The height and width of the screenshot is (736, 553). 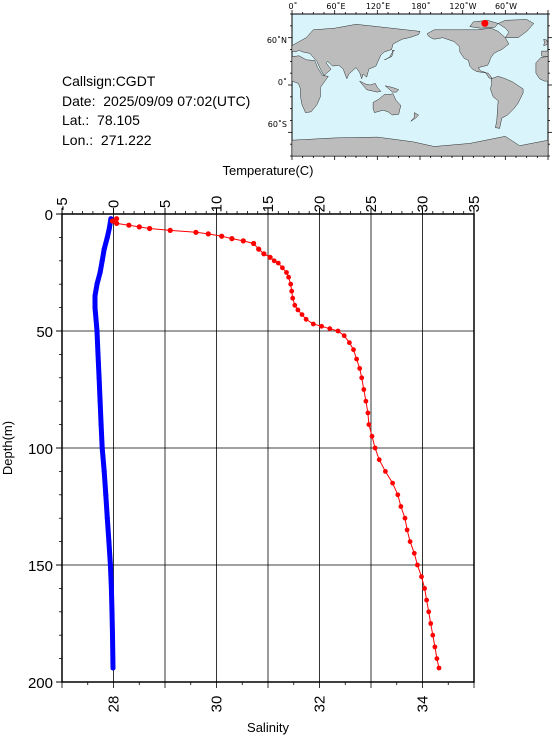 What do you see at coordinates (506, 6) in the screenshot?
I see `map-label-60w: 60˚W` at bounding box center [506, 6].